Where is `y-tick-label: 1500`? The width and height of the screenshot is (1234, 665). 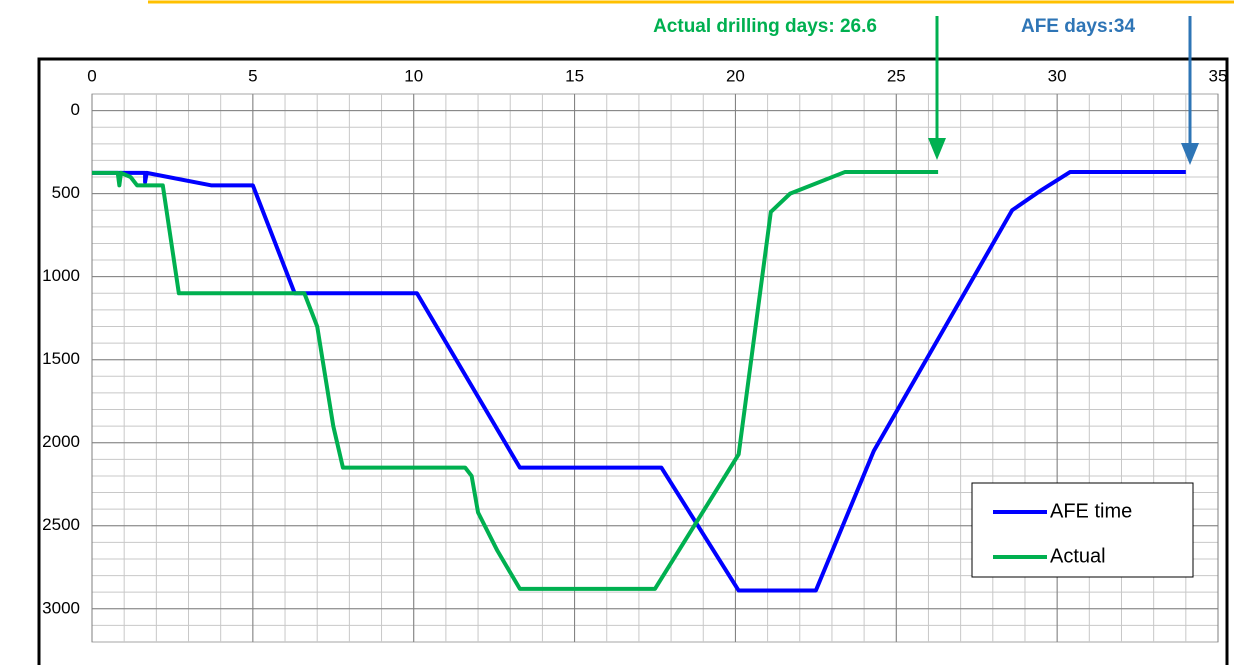
y-tick-label: 1500 is located at coordinates (61, 358).